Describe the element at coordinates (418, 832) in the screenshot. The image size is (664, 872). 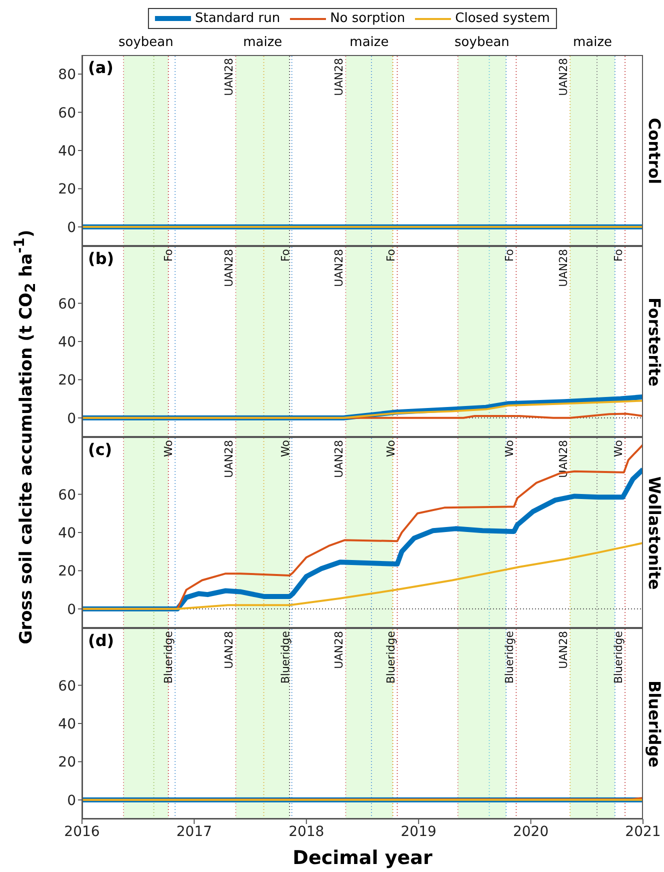
I see `x-tick-label: 2019` at that location.